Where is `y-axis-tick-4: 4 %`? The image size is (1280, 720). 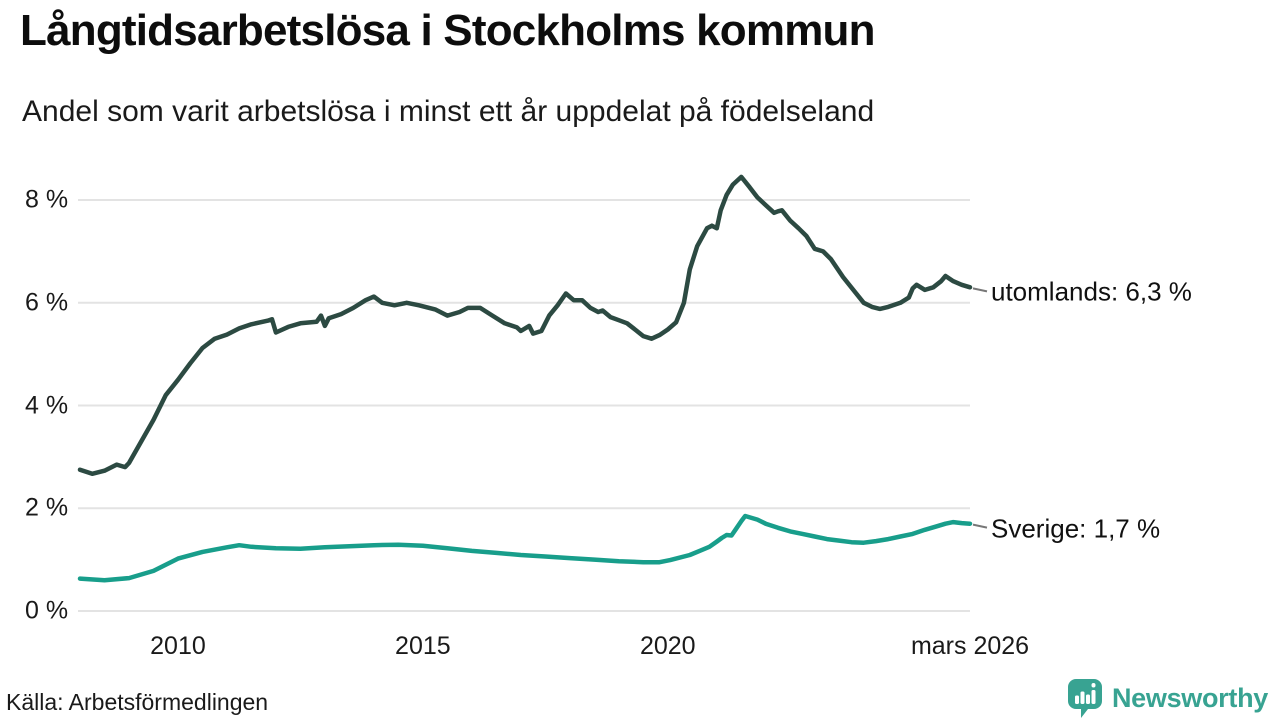 y-axis-tick-4: 4 % is located at coordinates (47, 405).